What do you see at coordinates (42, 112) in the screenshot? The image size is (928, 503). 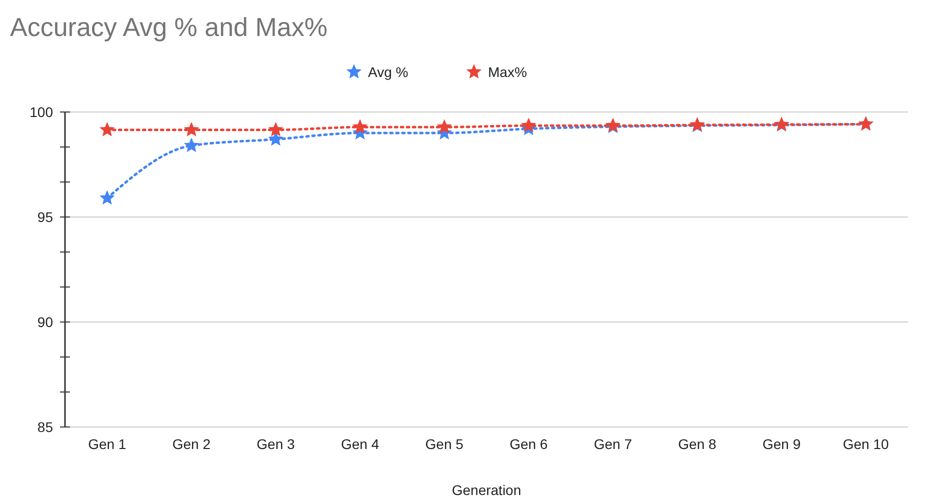 I see `y-tick-label: 100` at bounding box center [42, 112].